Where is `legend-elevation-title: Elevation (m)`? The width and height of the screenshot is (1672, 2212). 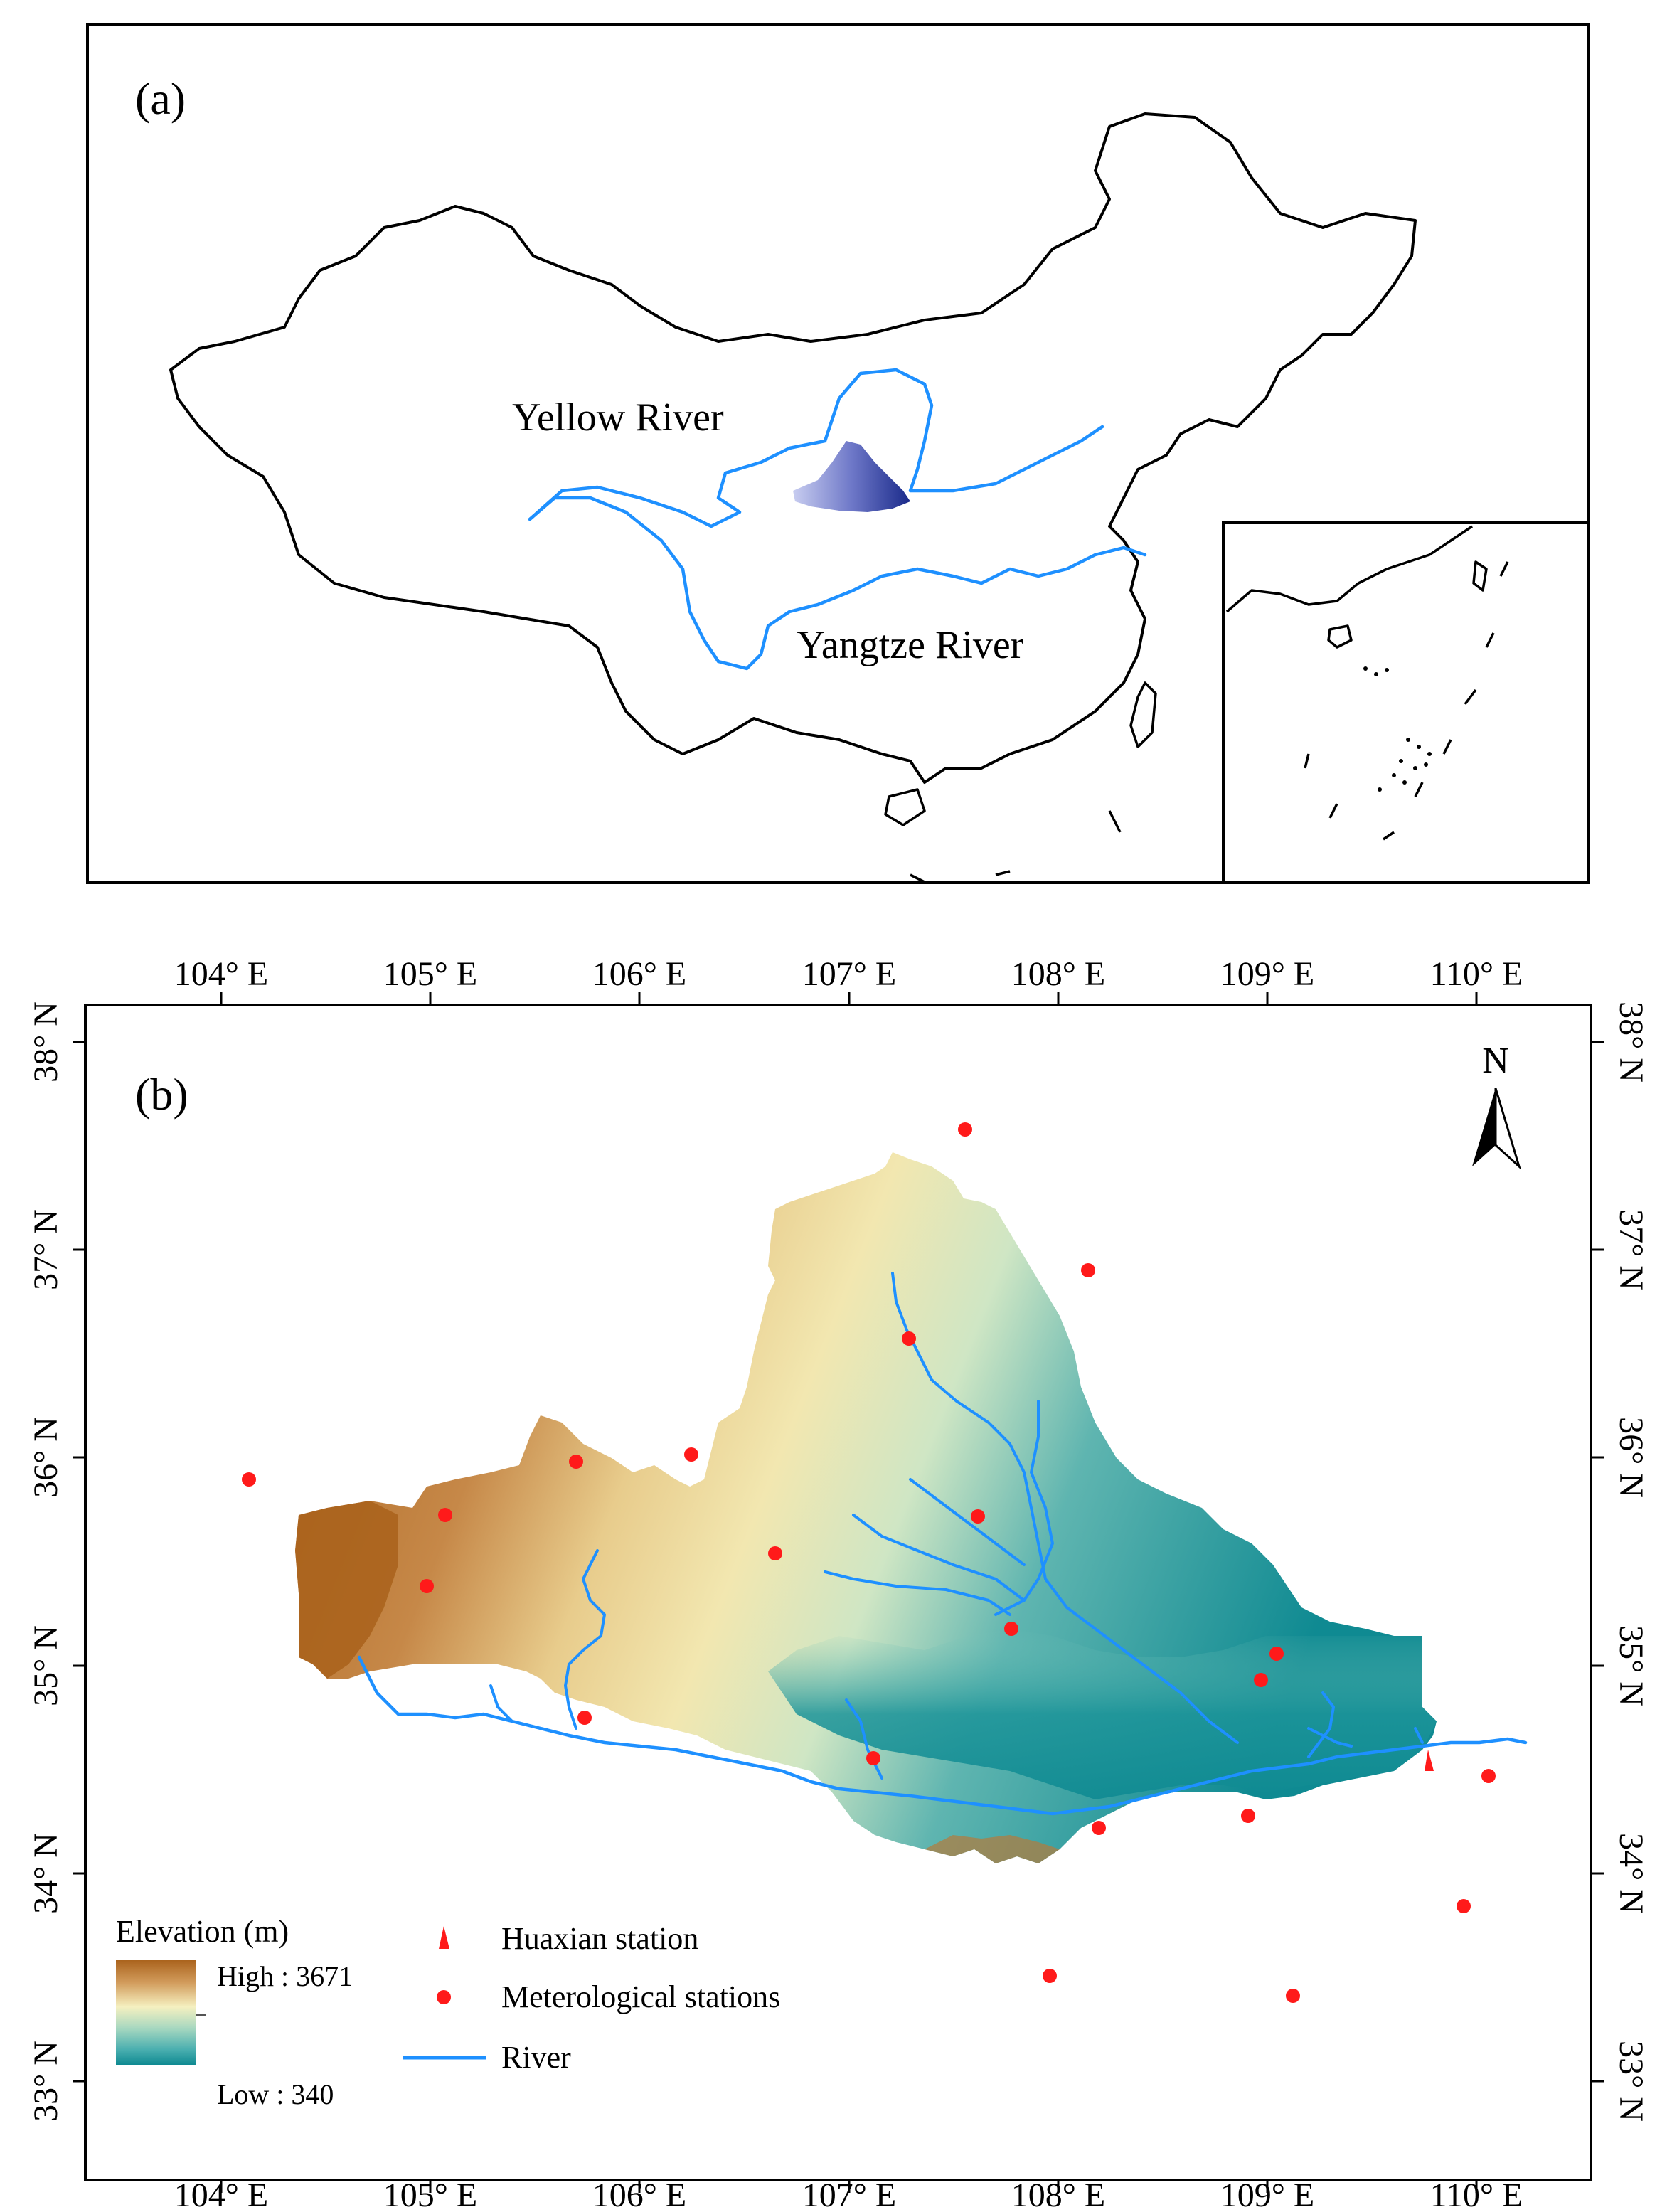
legend-elevation-title: Elevation (m) is located at coordinates (203, 1931).